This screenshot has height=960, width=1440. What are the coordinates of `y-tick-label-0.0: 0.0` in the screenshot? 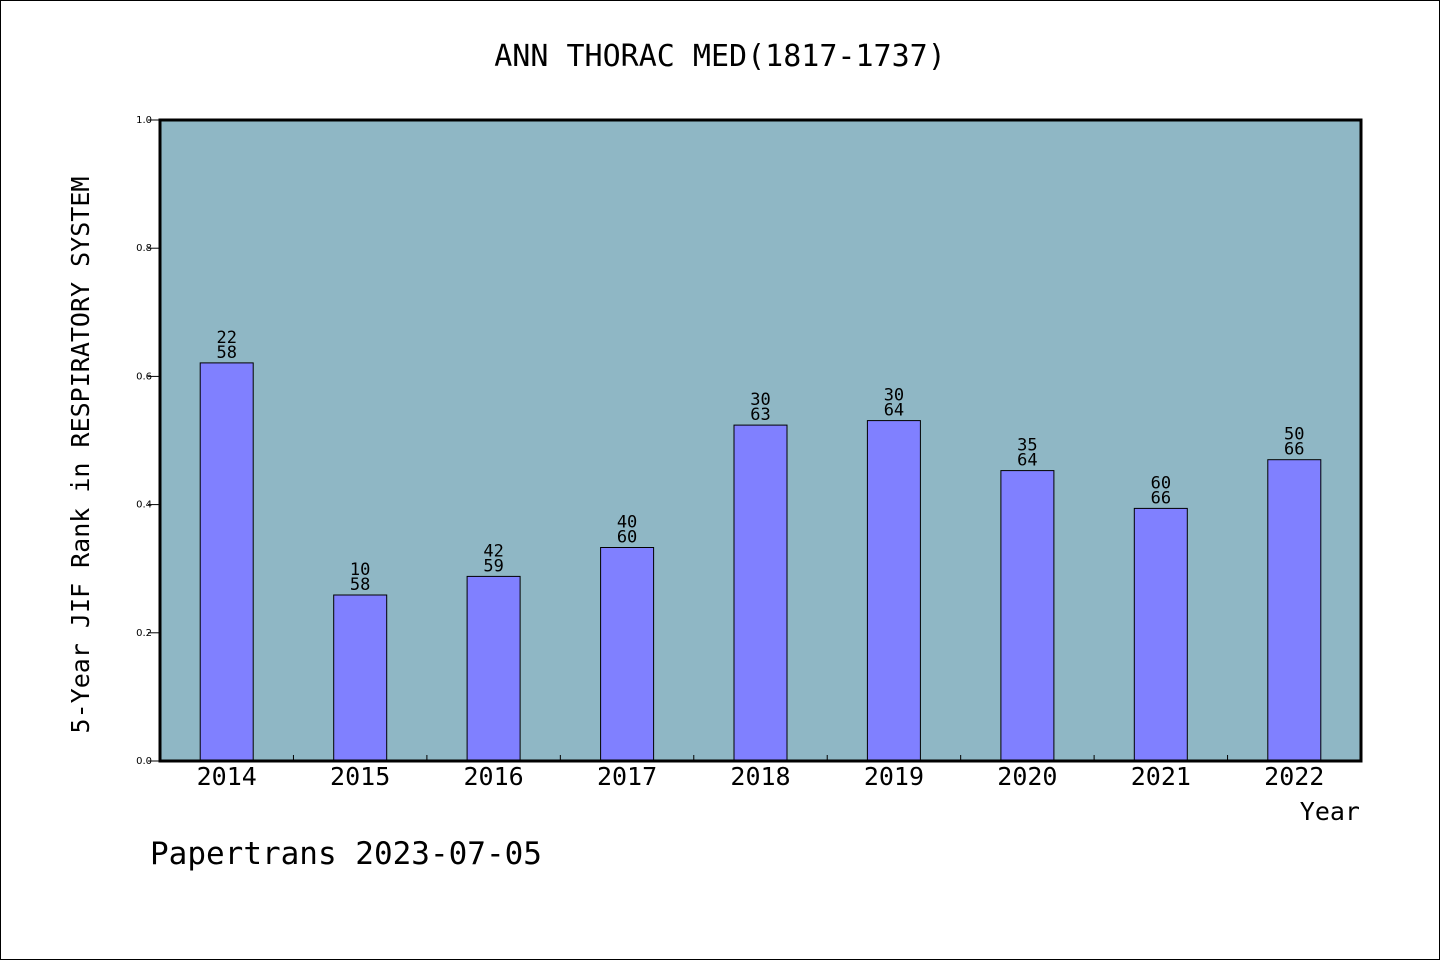 It's located at (144, 761).